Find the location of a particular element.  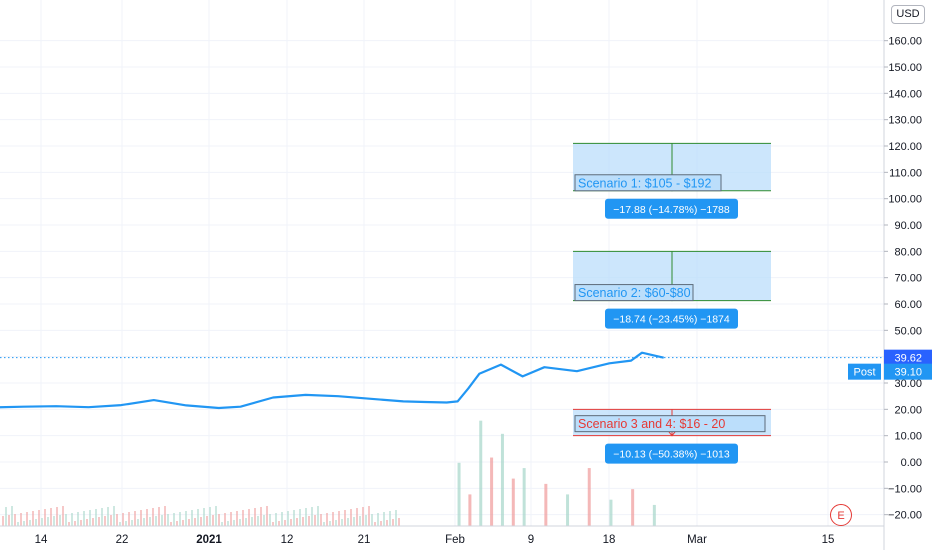

last-price-label: 39.62 is located at coordinates (908, 359).